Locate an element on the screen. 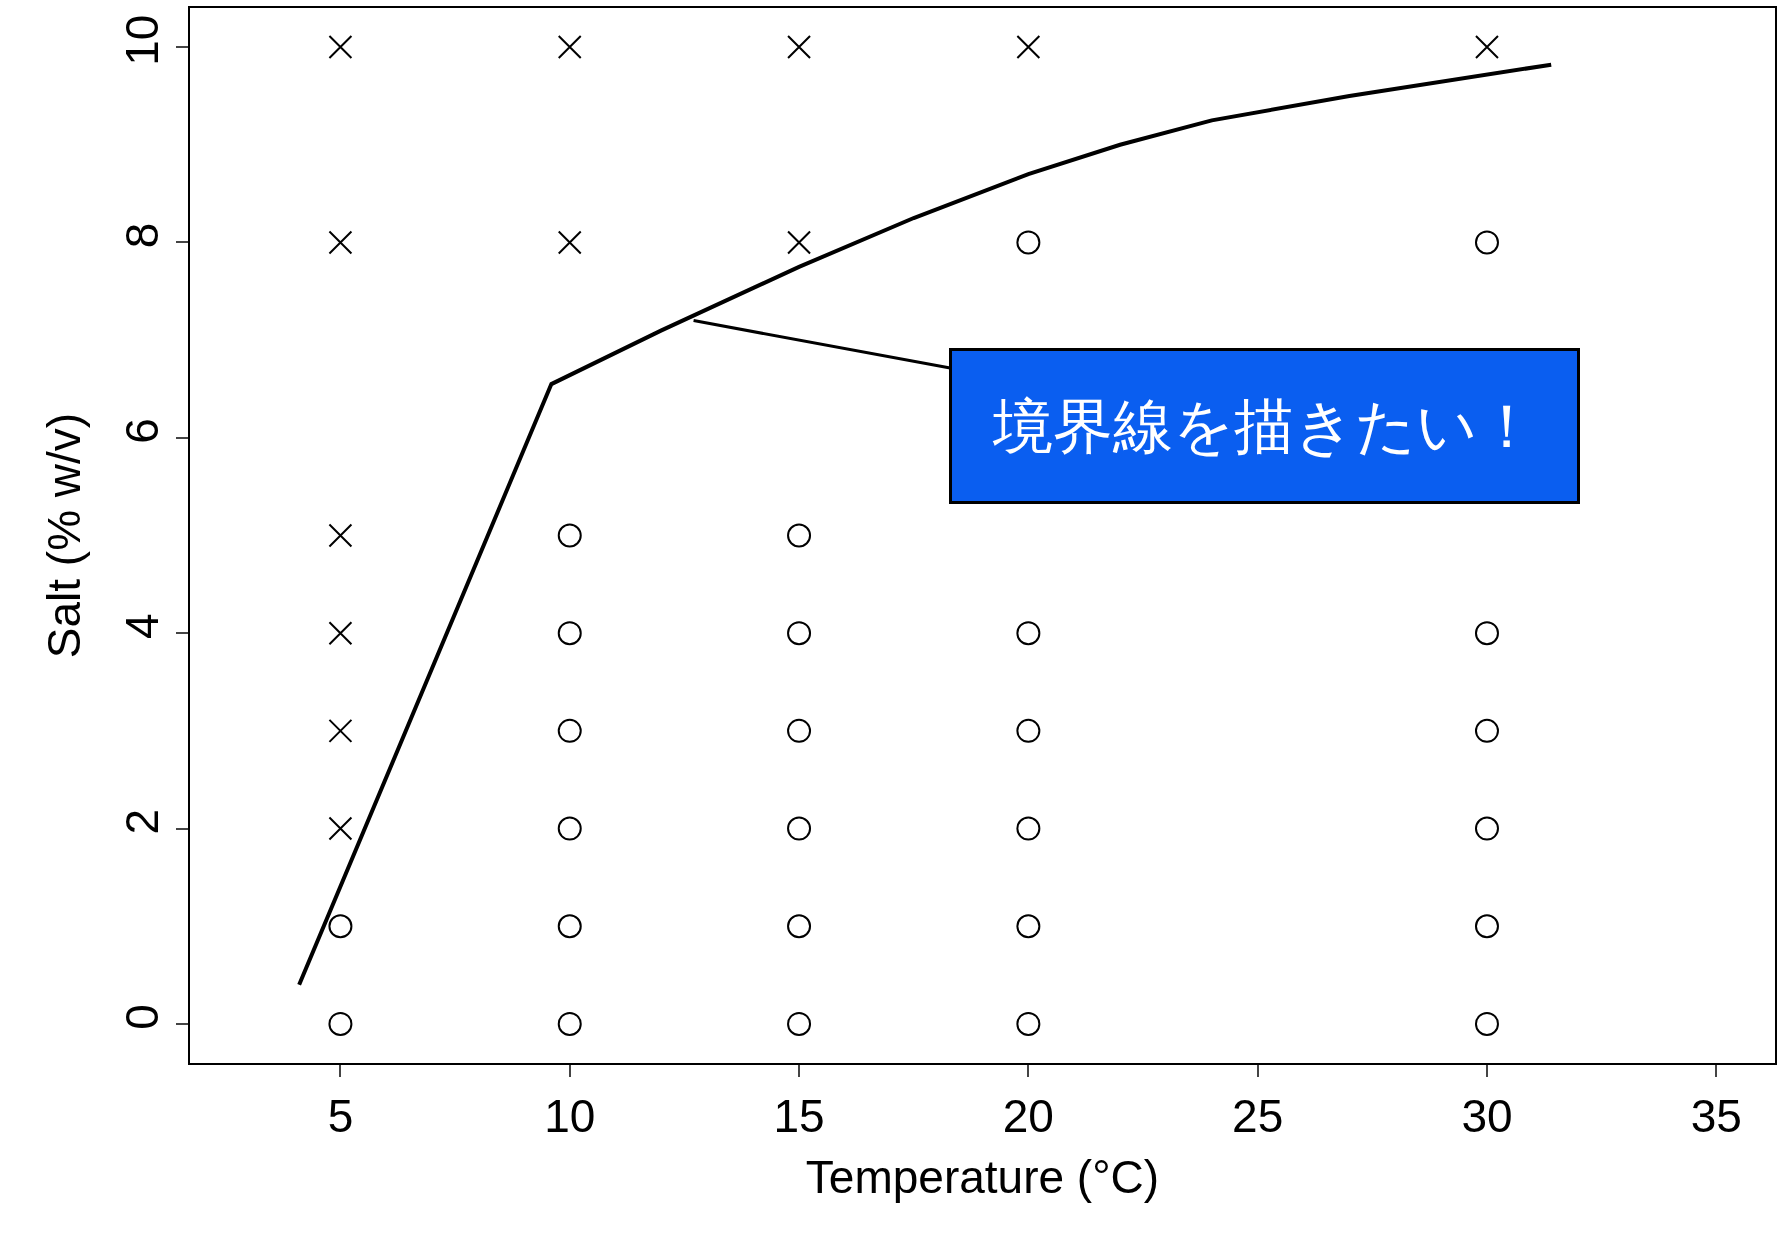 The height and width of the screenshot is (1233, 1785). y-axis-title: Salt (% w/v) is located at coordinates (64, 535).